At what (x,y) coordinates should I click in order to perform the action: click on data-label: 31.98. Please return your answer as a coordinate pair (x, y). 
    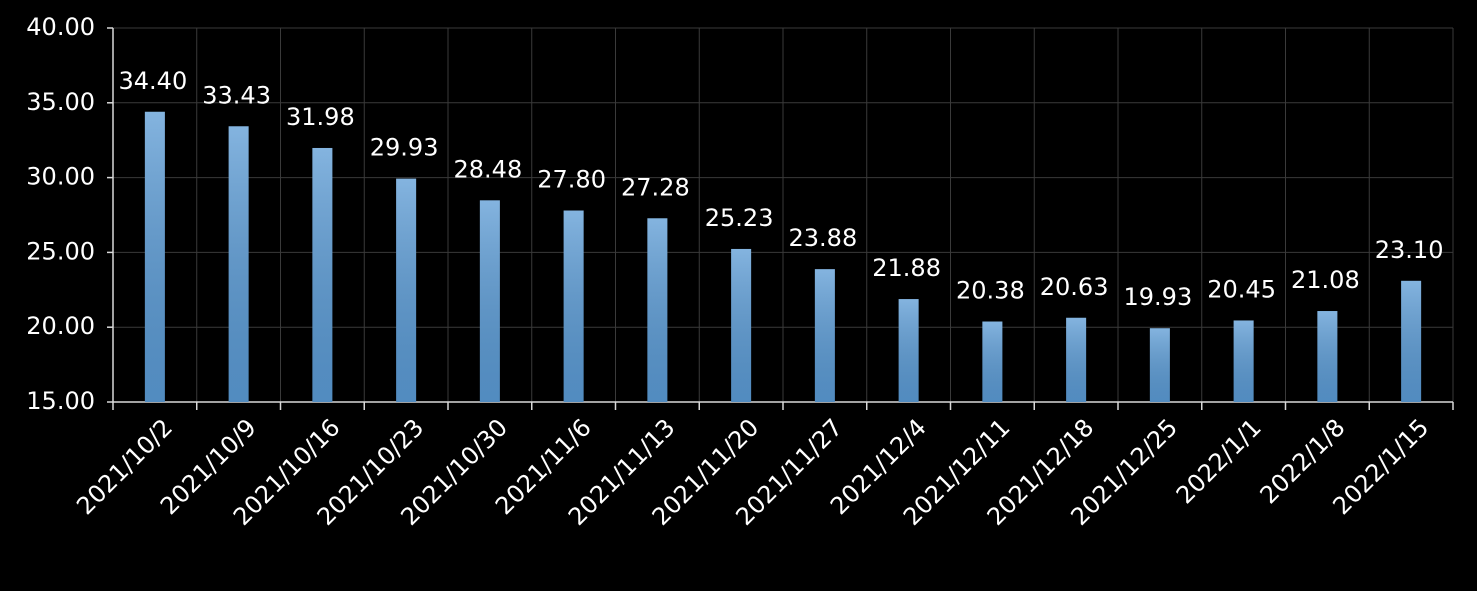
    Looking at the image, I should click on (320, 117).